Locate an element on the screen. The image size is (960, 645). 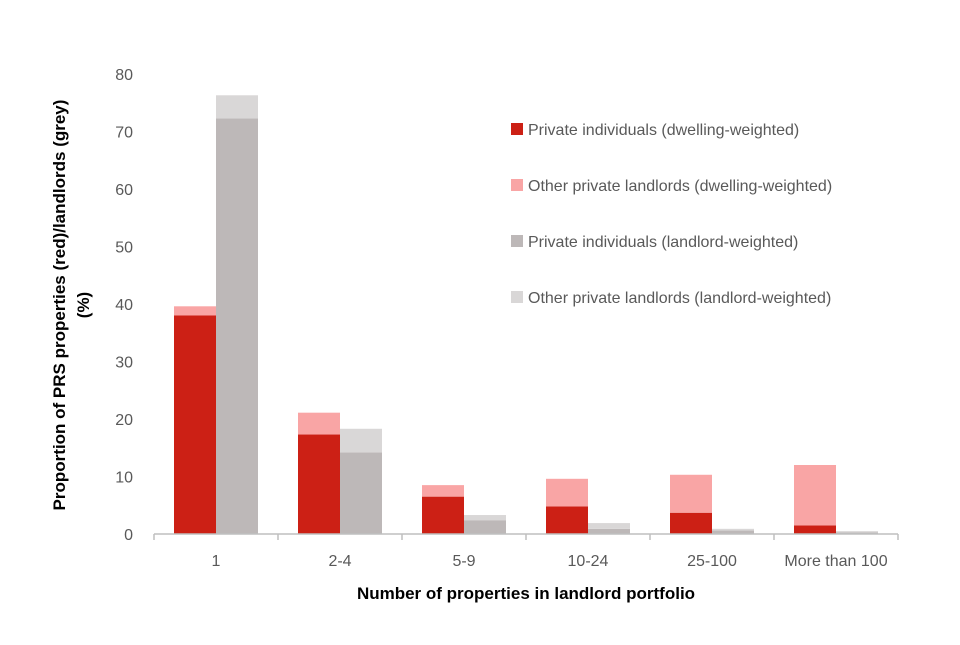
x-tick-label: 2-4 is located at coordinates (339, 561).